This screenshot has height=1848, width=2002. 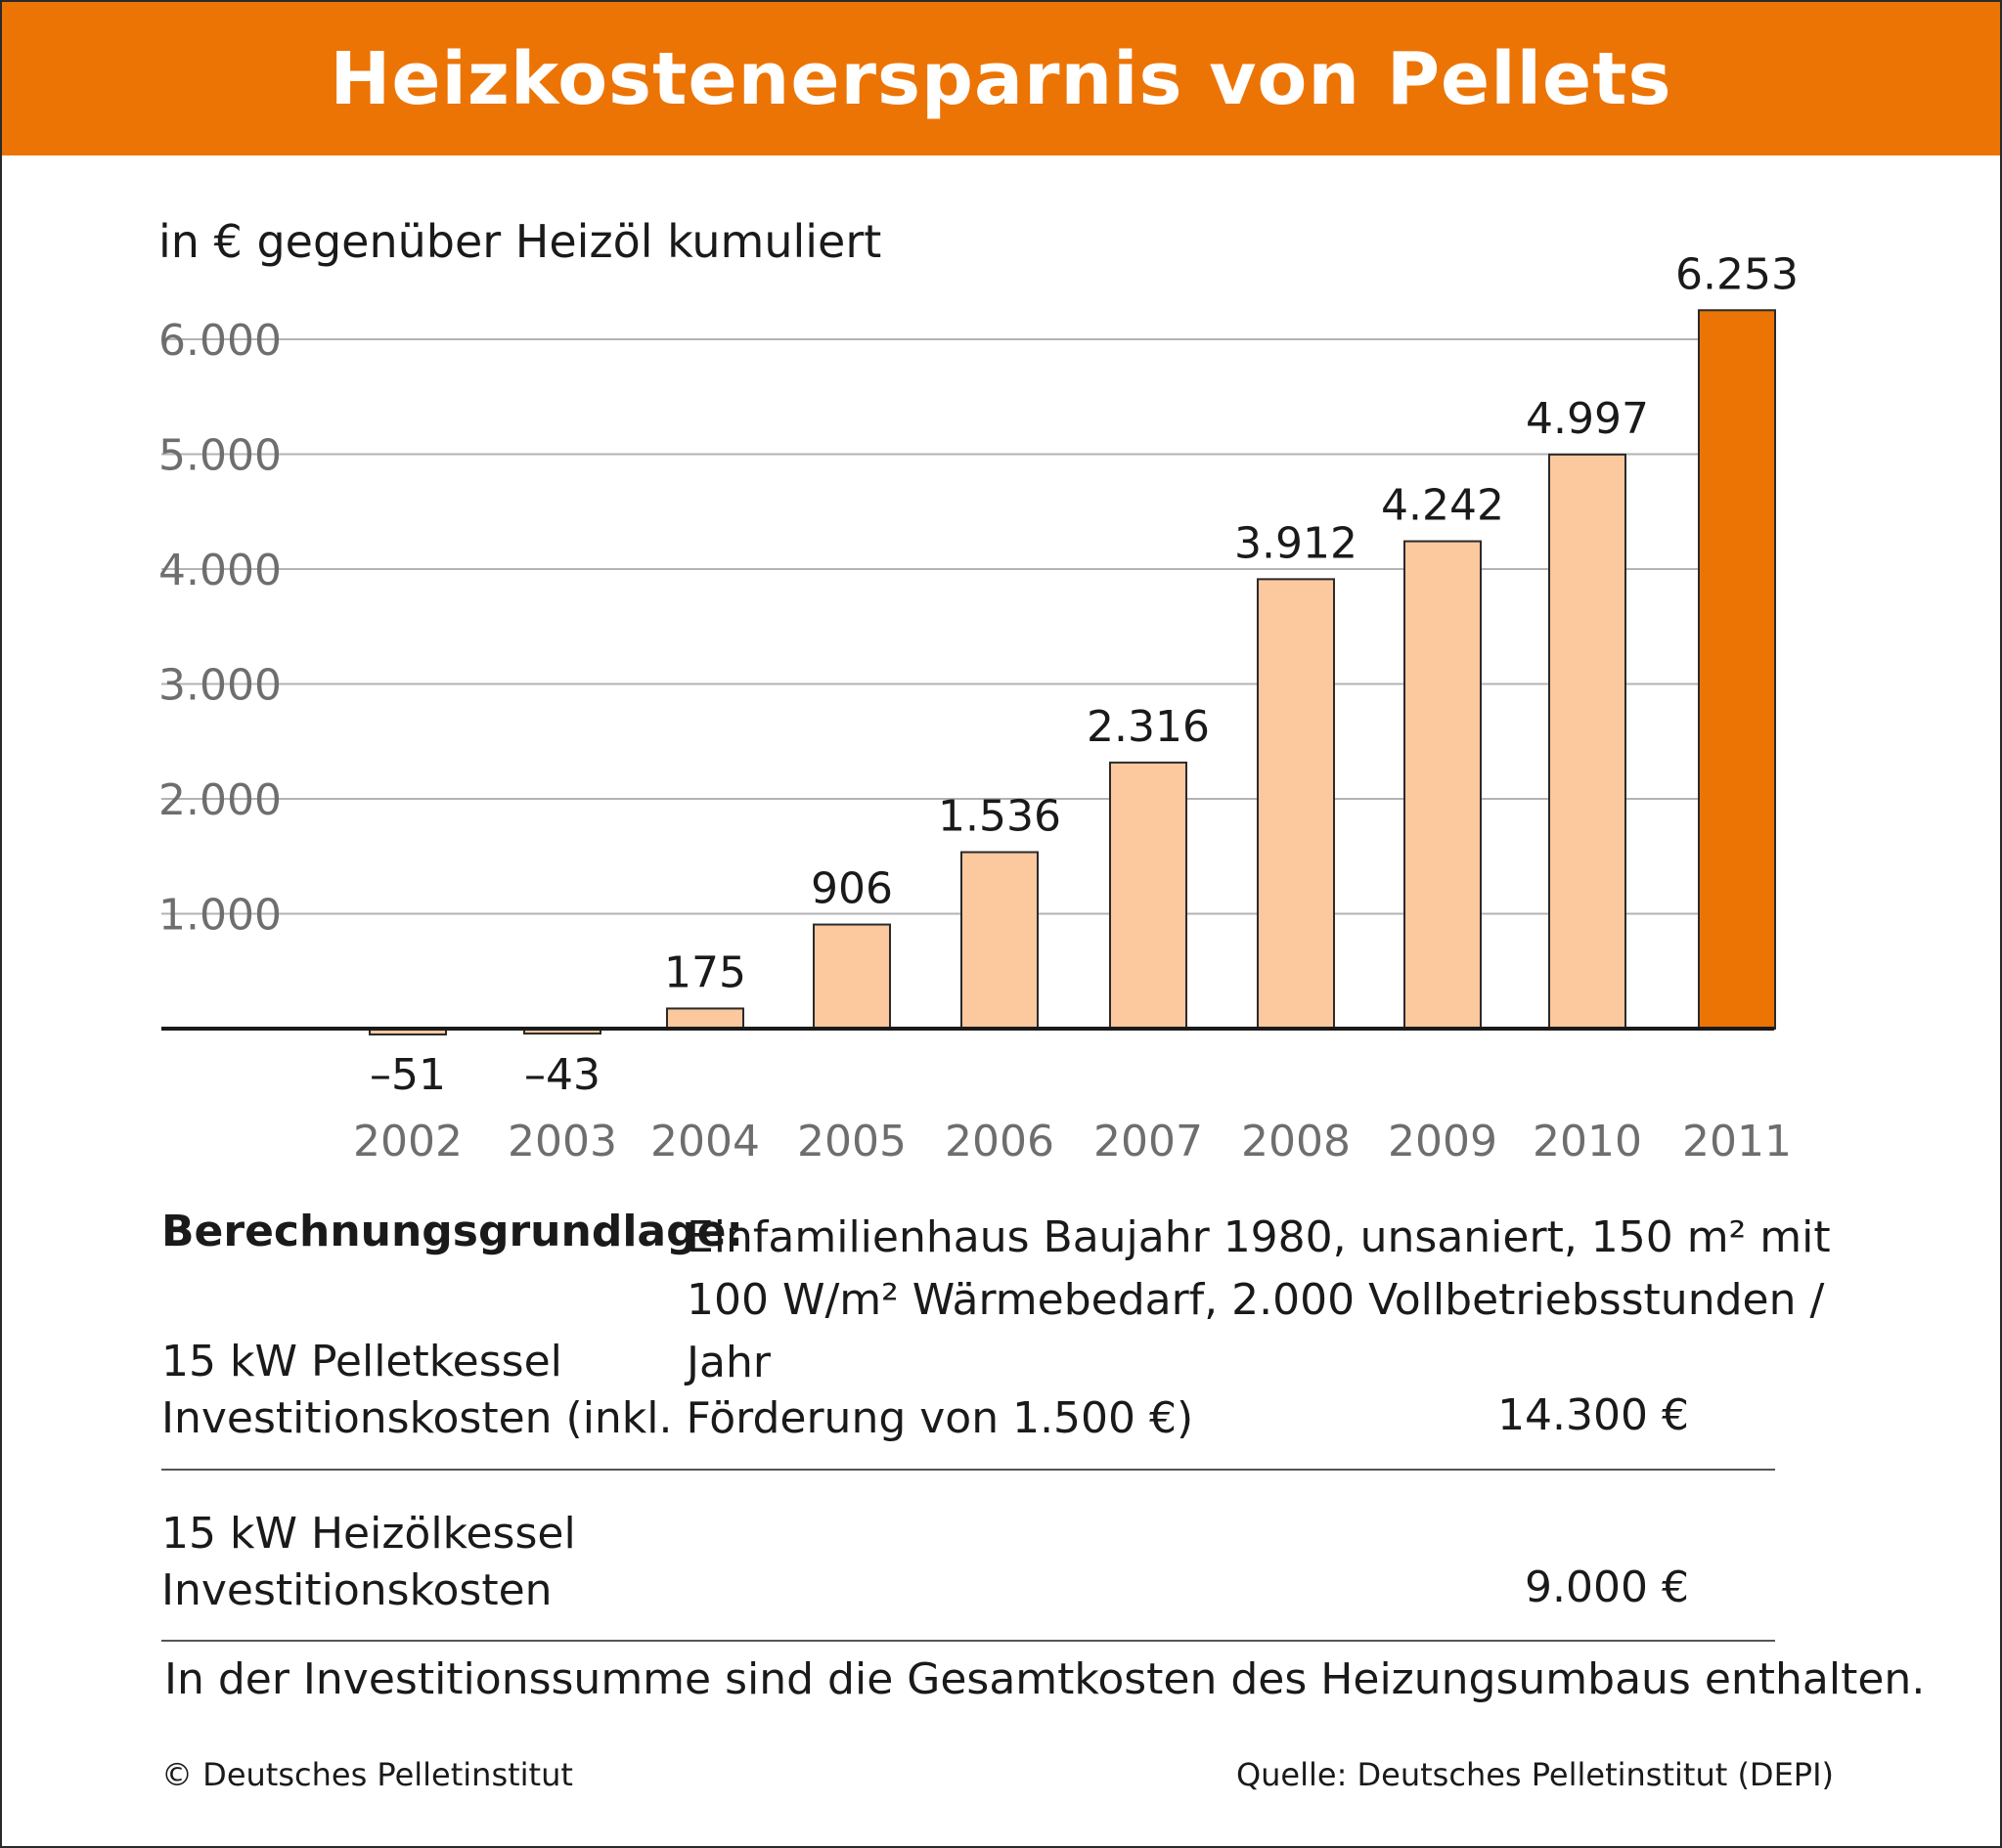 I want to click on y-axis-ticks: 1.000 2.000 3.000 4.000 5.000 6.000, so click(x=220, y=628).